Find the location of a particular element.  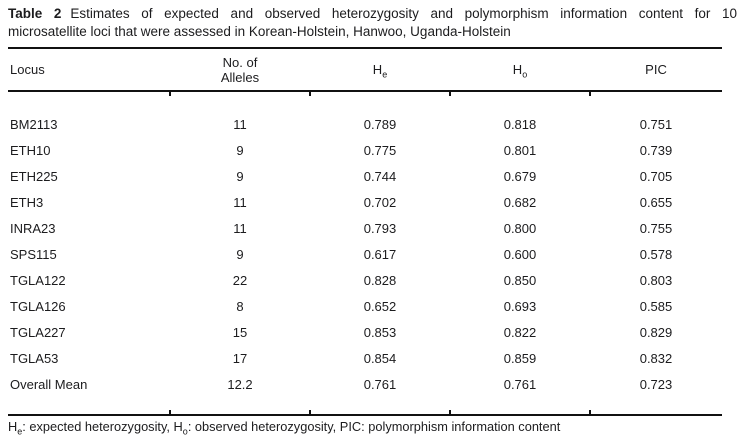

cell-he: 0.744 is located at coordinates (380, 176).